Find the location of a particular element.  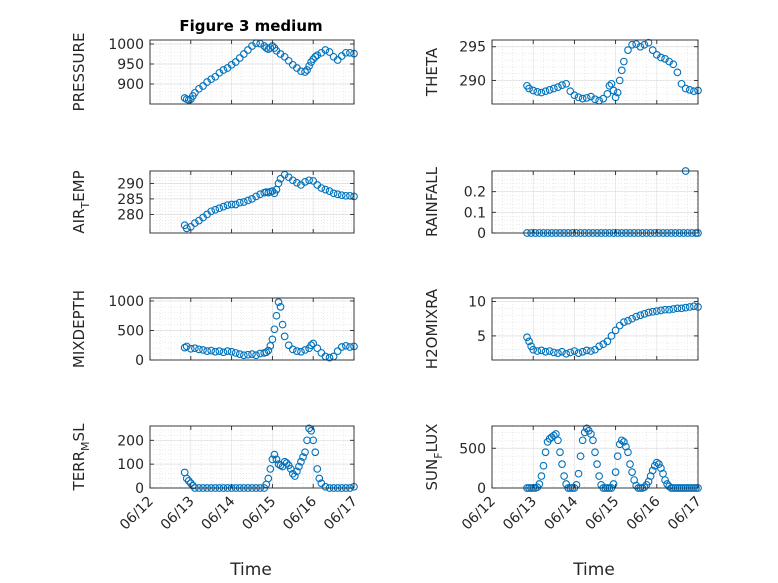

y-tick-label: 950 is located at coordinates (130, 65).